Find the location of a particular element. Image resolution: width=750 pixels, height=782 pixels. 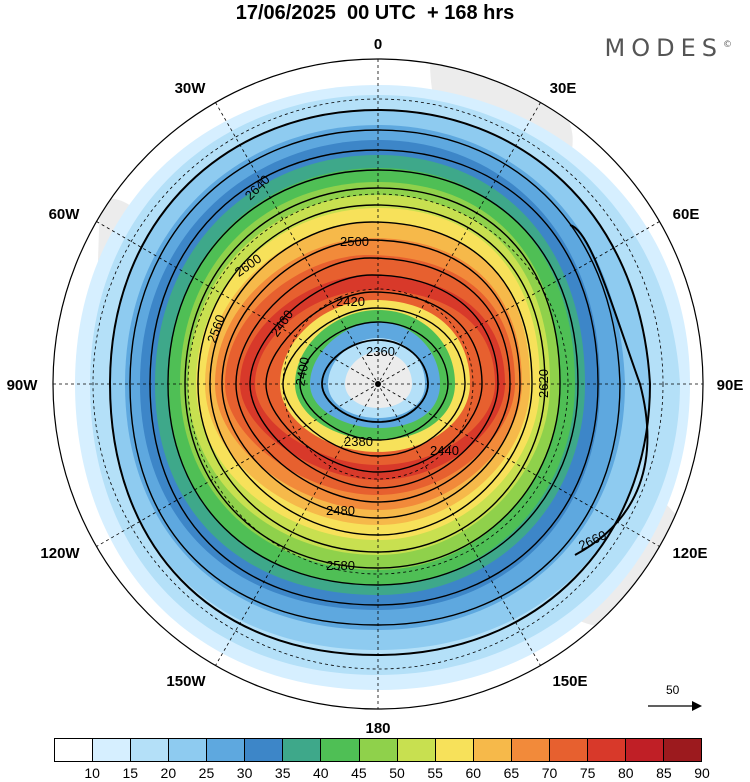

colorbar is located at coordinates (378, 750).